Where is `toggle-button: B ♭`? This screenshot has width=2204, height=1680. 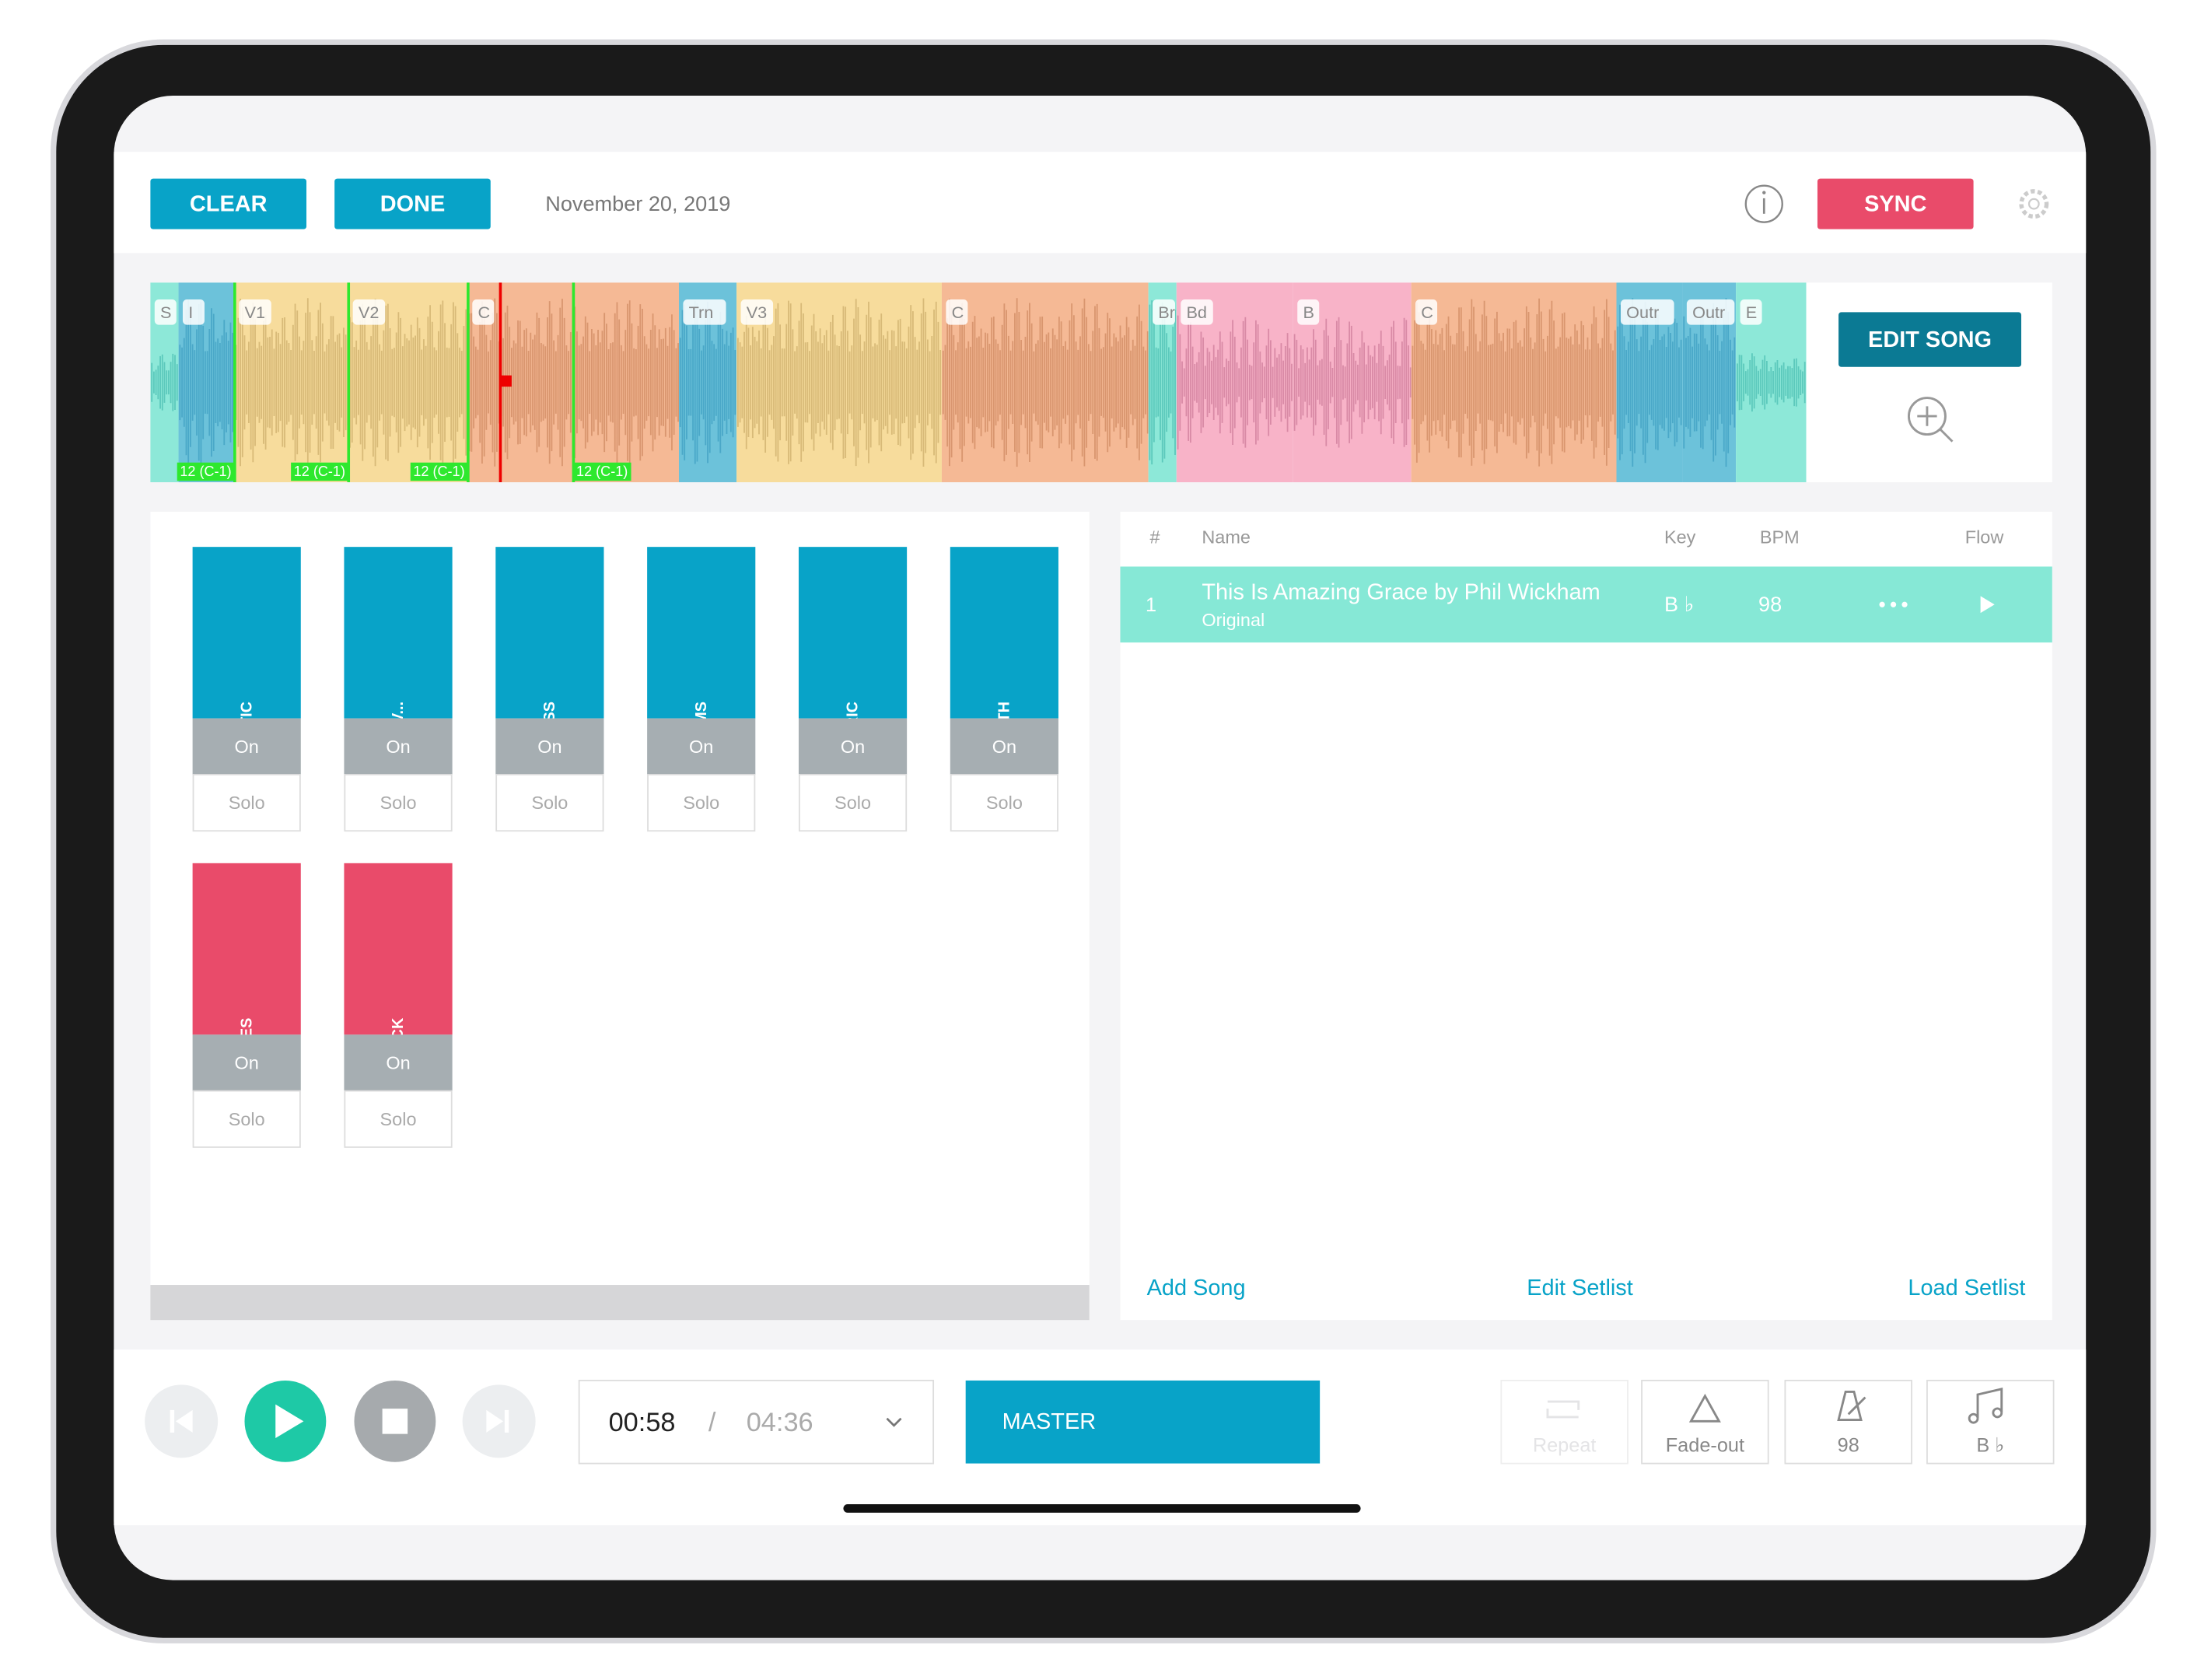 toggle-button: B ♭ is located at coordinates (1990, 1423).